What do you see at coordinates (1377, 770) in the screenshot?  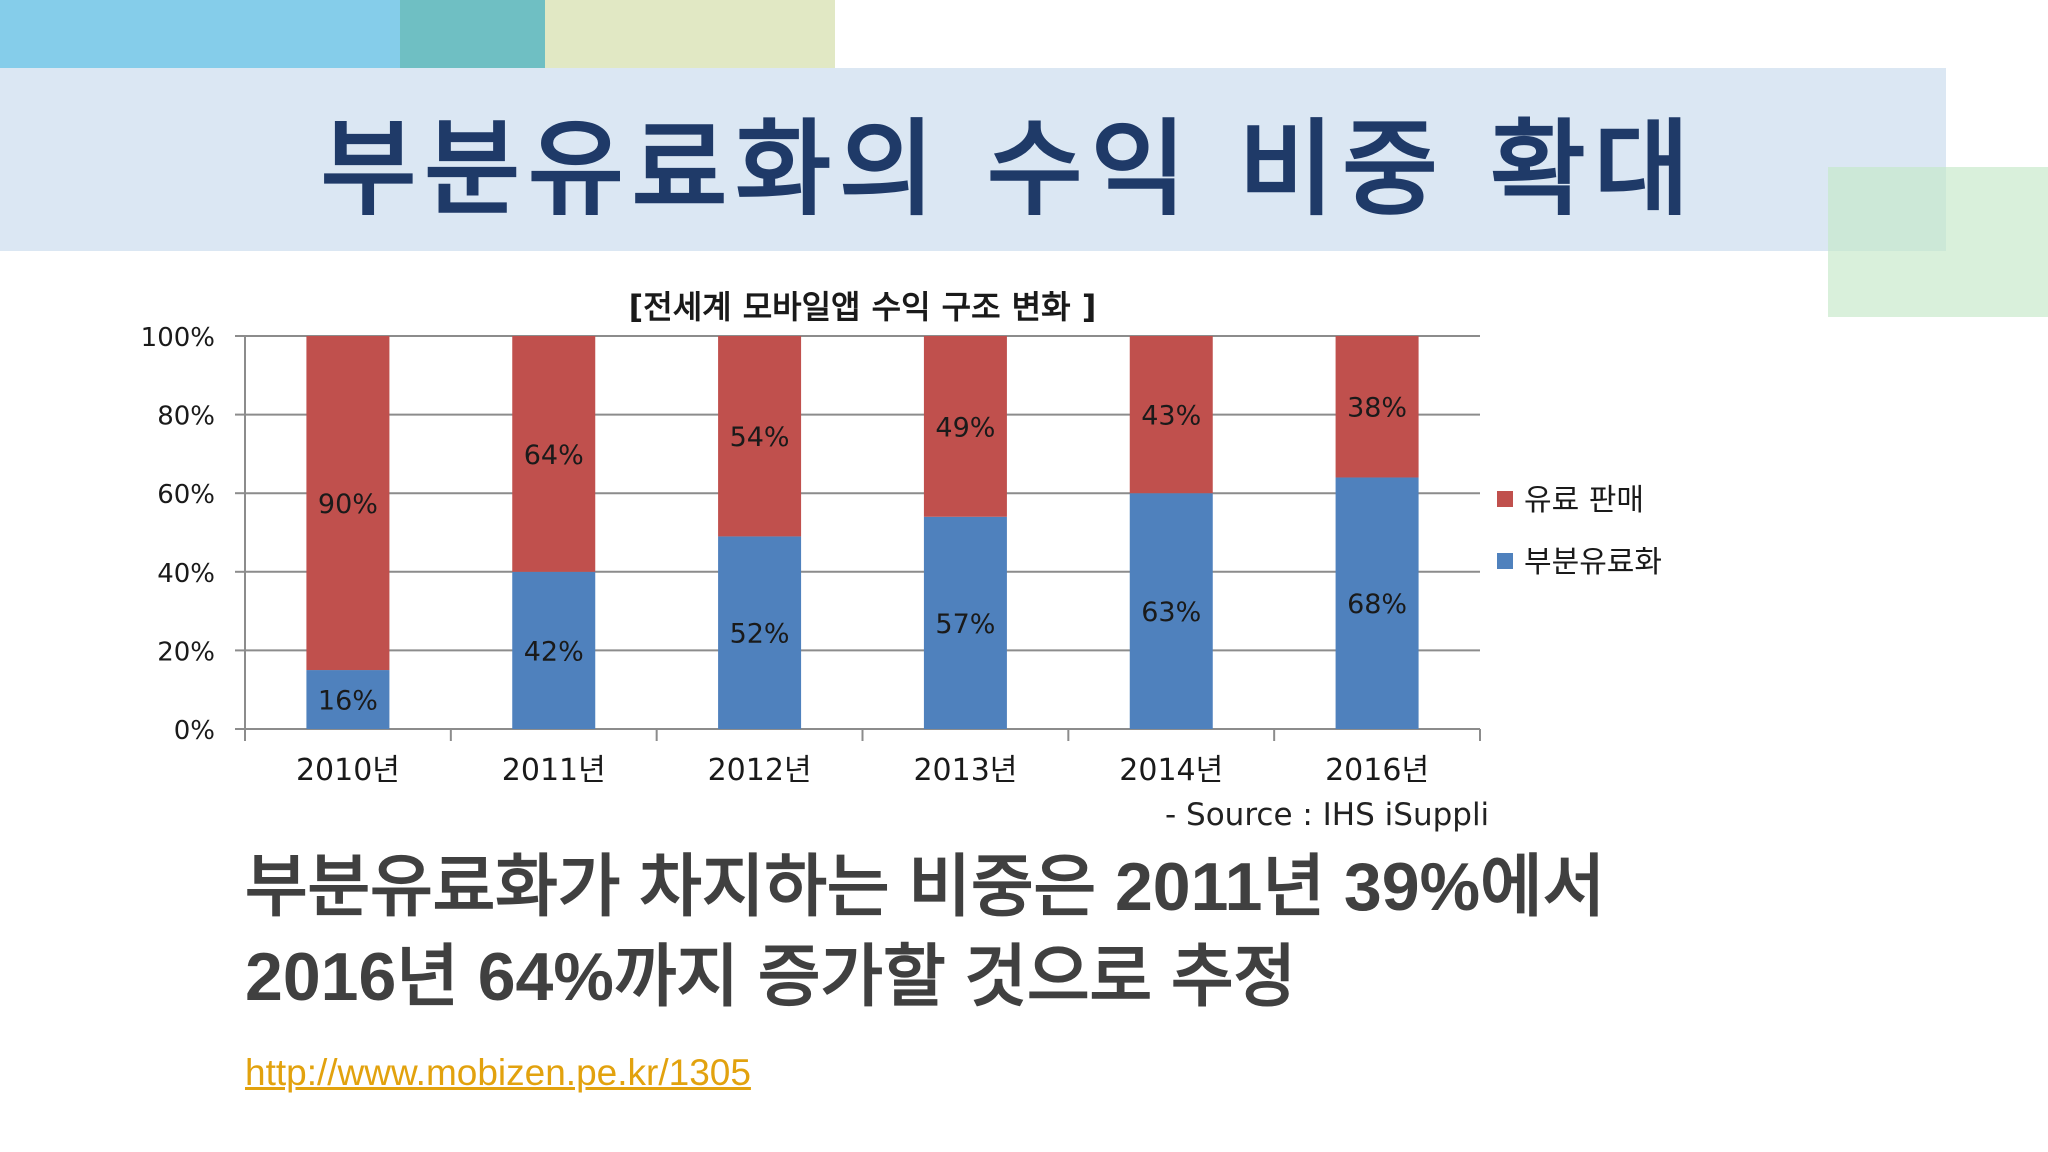 I see `x-tick-label: 2016년` at bounding box center [1377, 770].